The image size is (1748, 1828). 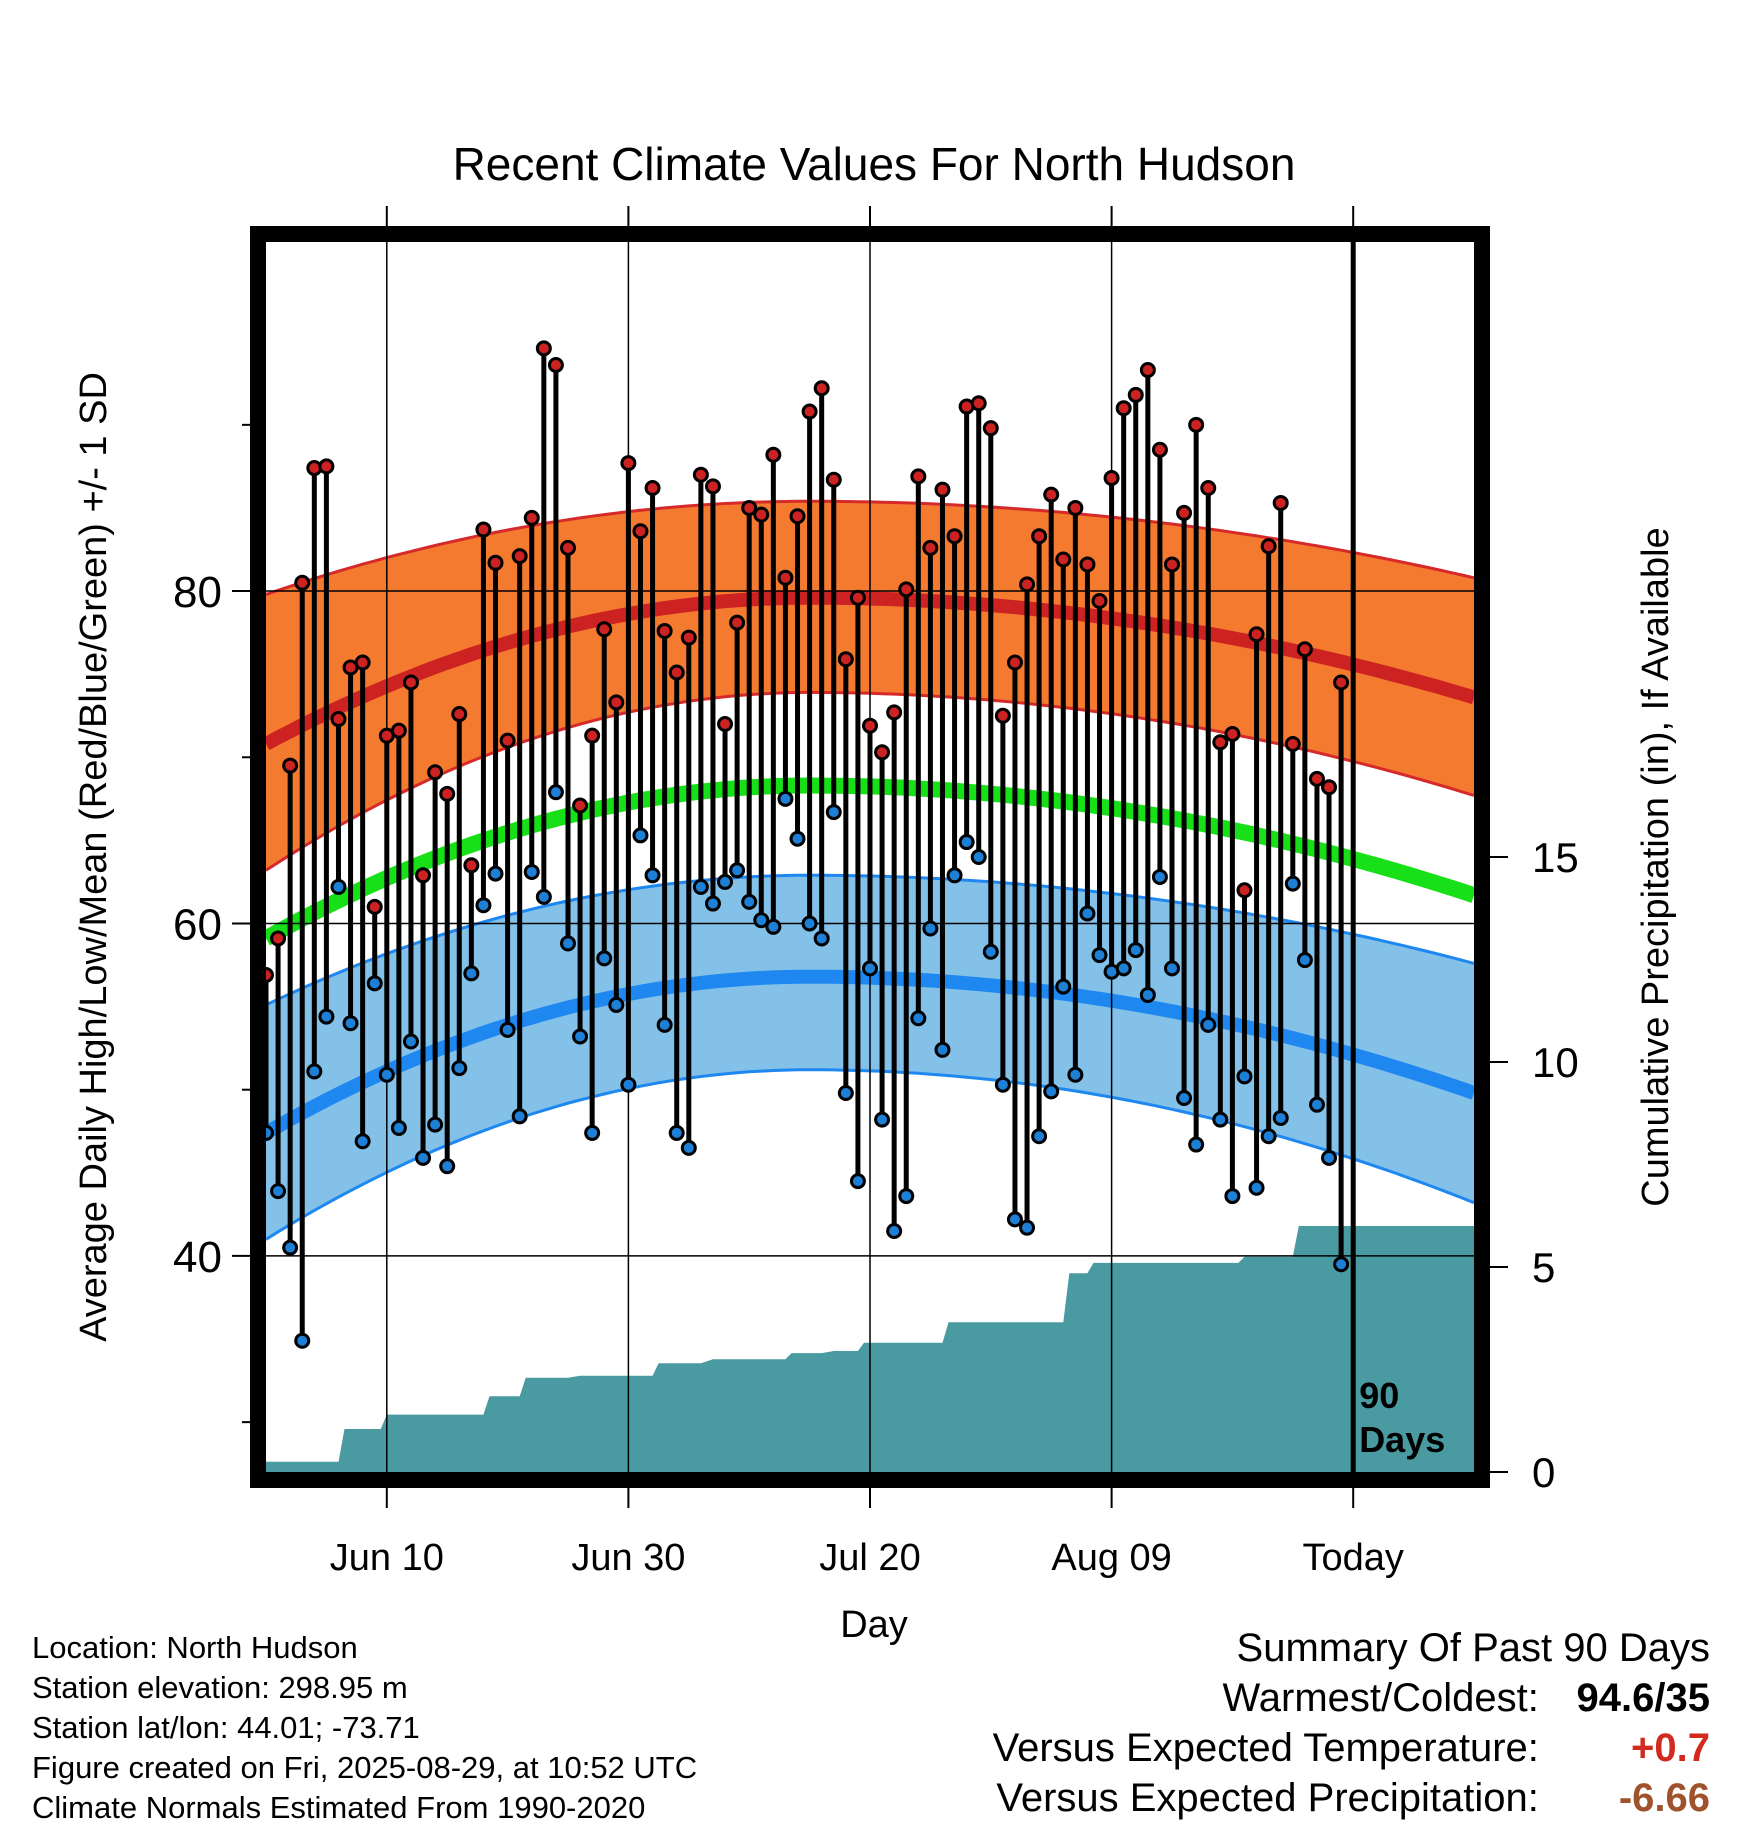 I want to click on summary-temp-row: Versus Expected Temperature: +0.7, so click(x=1351, y=1748).